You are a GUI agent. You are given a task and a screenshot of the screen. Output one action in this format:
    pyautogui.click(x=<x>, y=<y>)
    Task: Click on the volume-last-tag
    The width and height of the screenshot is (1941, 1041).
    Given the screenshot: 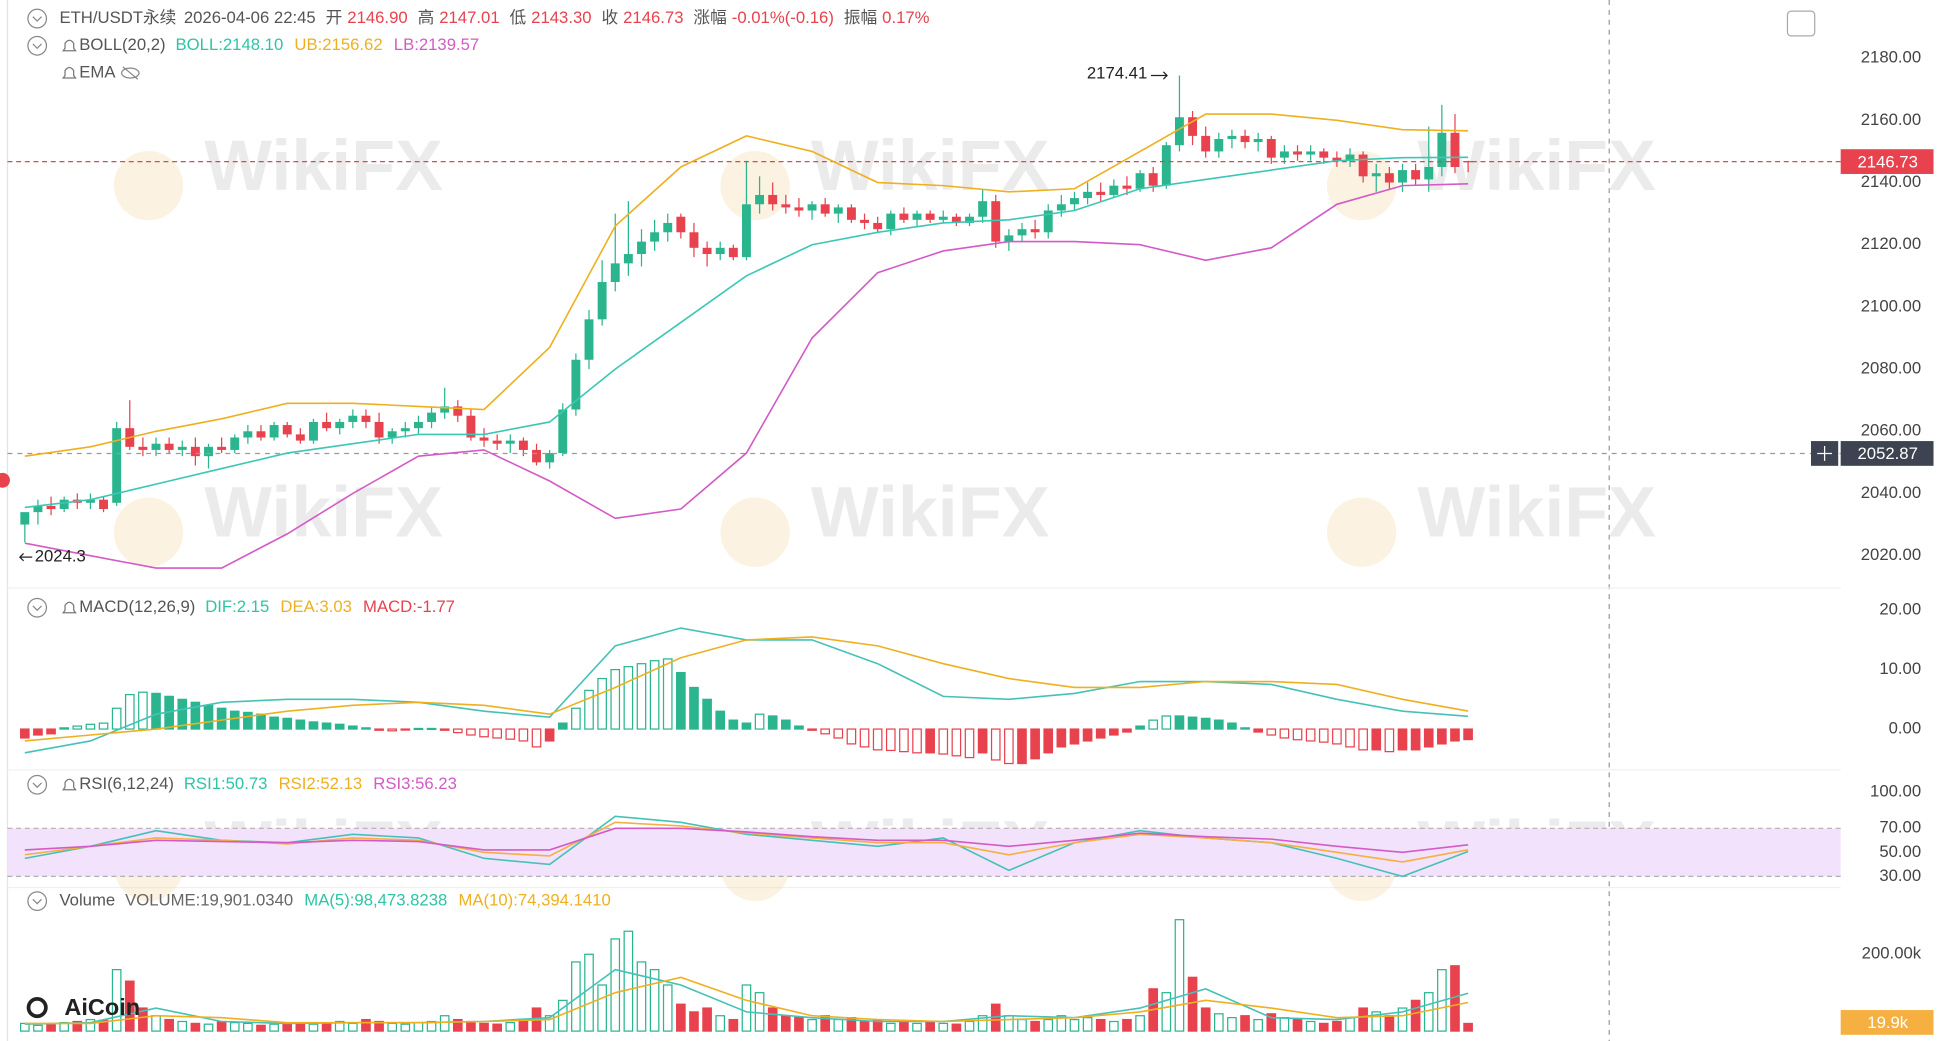 What is the action you would take?
    pyautogui.click(x=1887, y=1022)
    